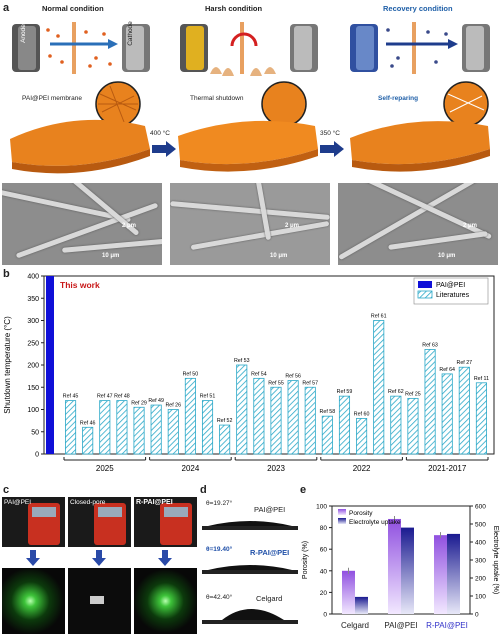 Image resolution: width=500 pixels, height=637 pixels. Describe the element at coordinates (80, 146) in the screenshot. I see `membrane-normal` at that location.